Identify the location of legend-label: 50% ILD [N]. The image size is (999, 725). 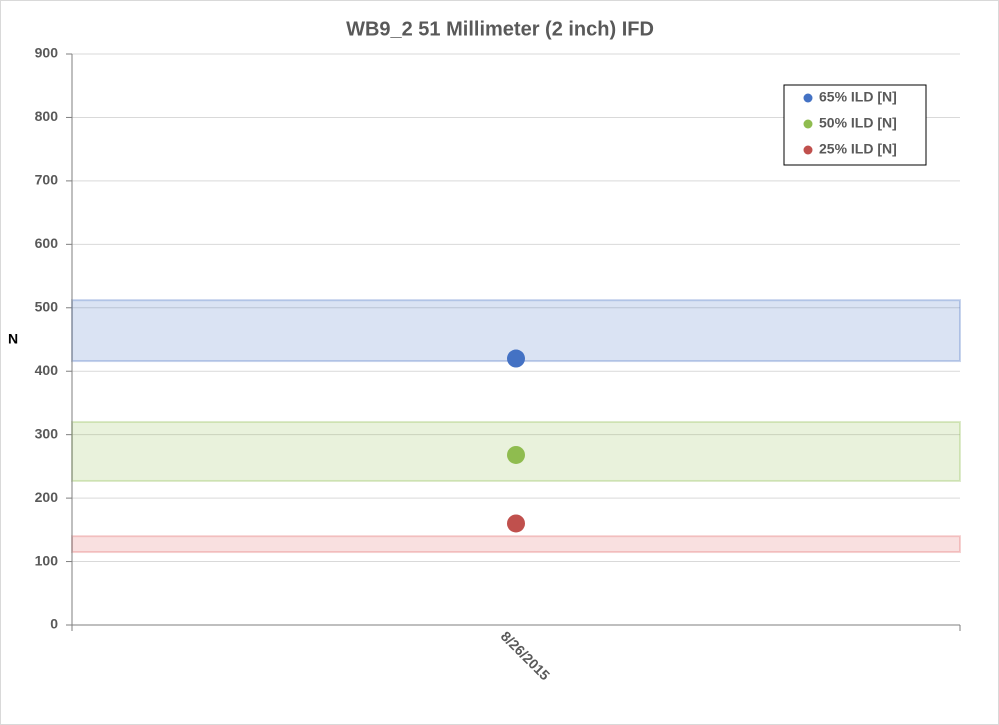
(858, 123).